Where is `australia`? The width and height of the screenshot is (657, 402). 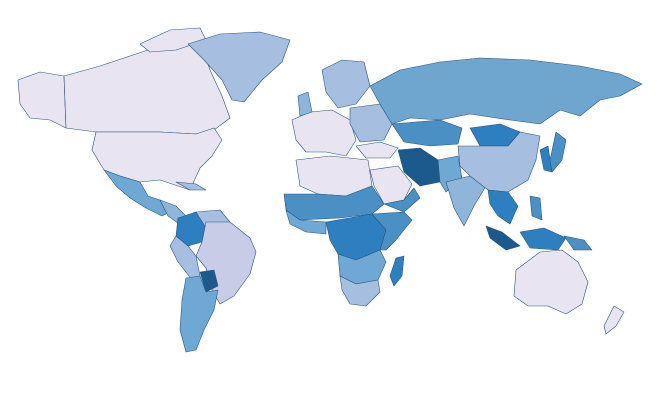
australia is located at coordinates (551, 282).